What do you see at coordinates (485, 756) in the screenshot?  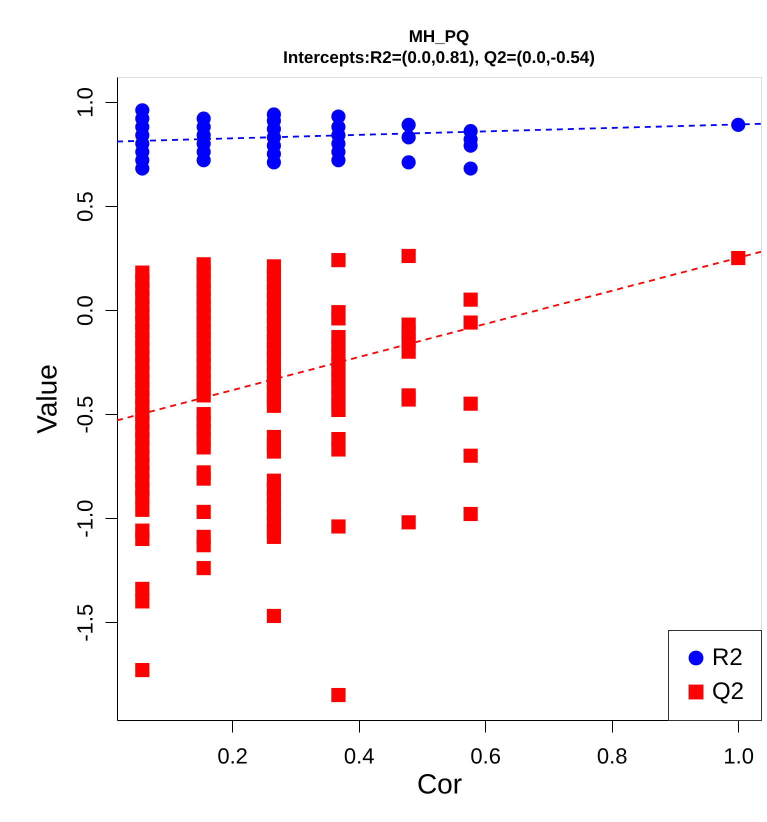 I see `x-tick-label: 0.6` at bounding box center [485, 756].